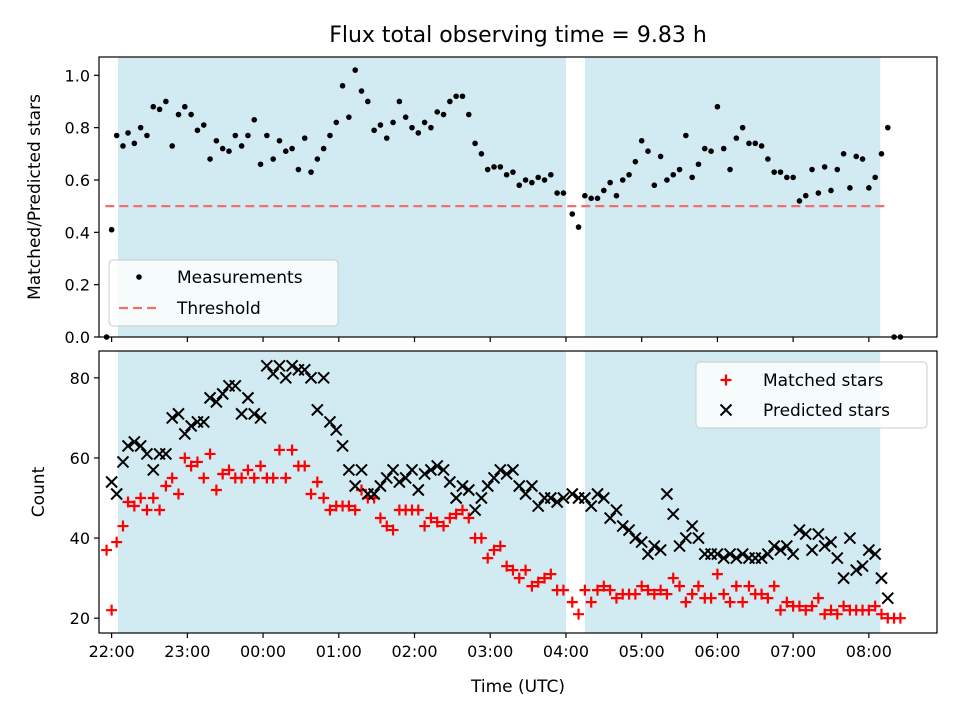 Image resolution: width=960 pixels, height=720 pixels. I want to click on y-tick-label: 60, so click(80, 458).